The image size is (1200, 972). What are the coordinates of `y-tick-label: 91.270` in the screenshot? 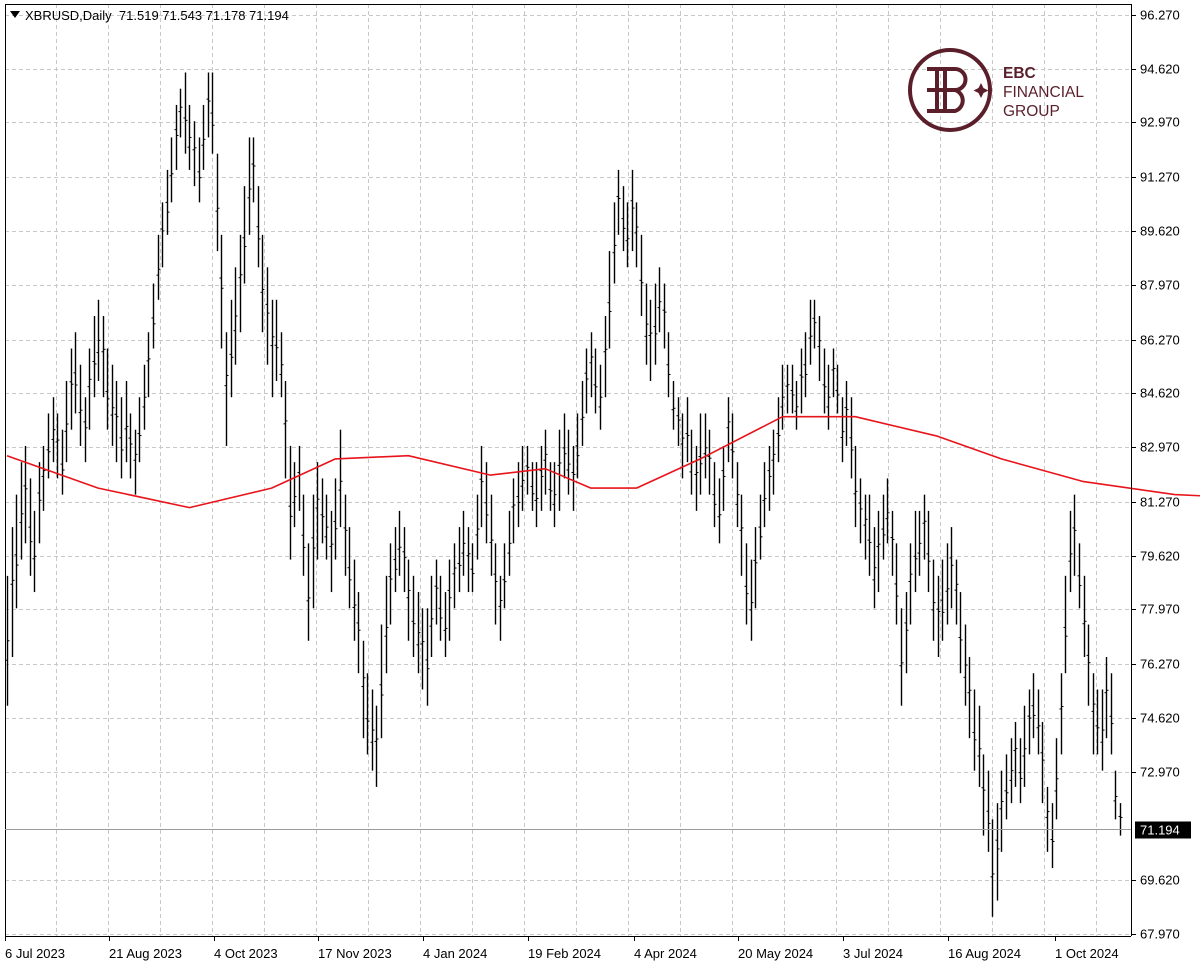 It's located at (1160, 177).